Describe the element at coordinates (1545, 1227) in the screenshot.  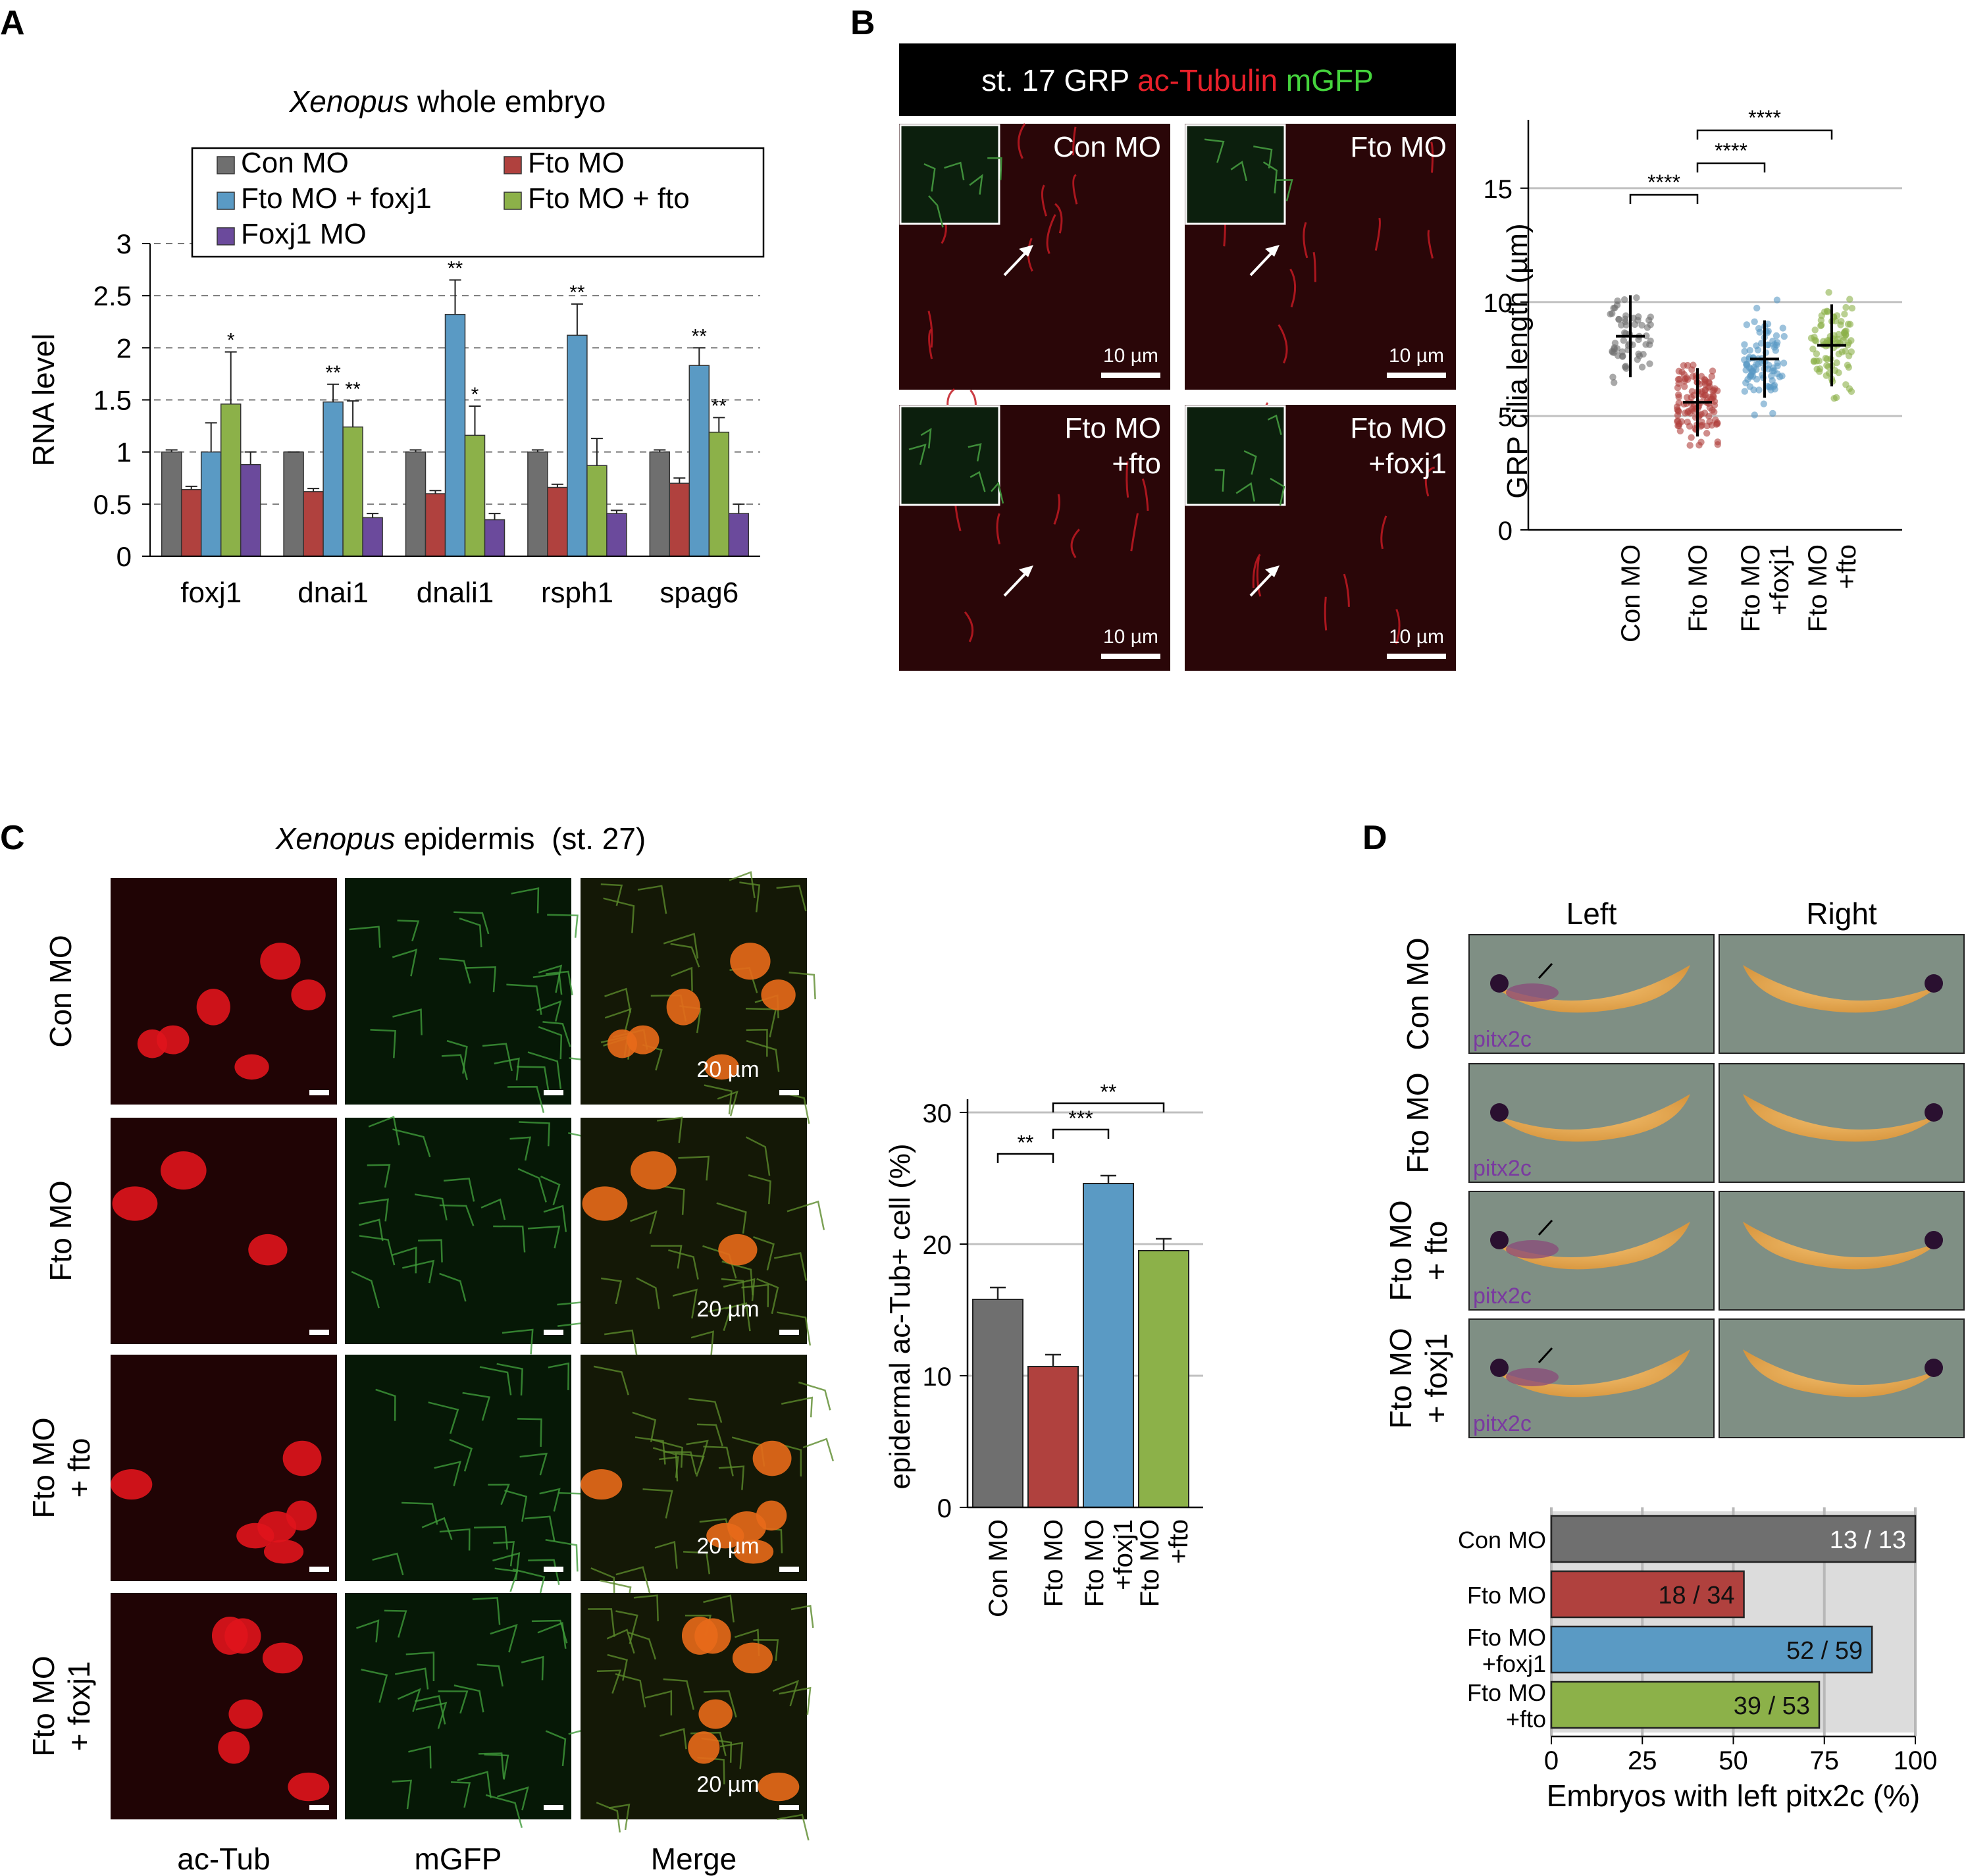
I see `panel-d-arrow` at that location.